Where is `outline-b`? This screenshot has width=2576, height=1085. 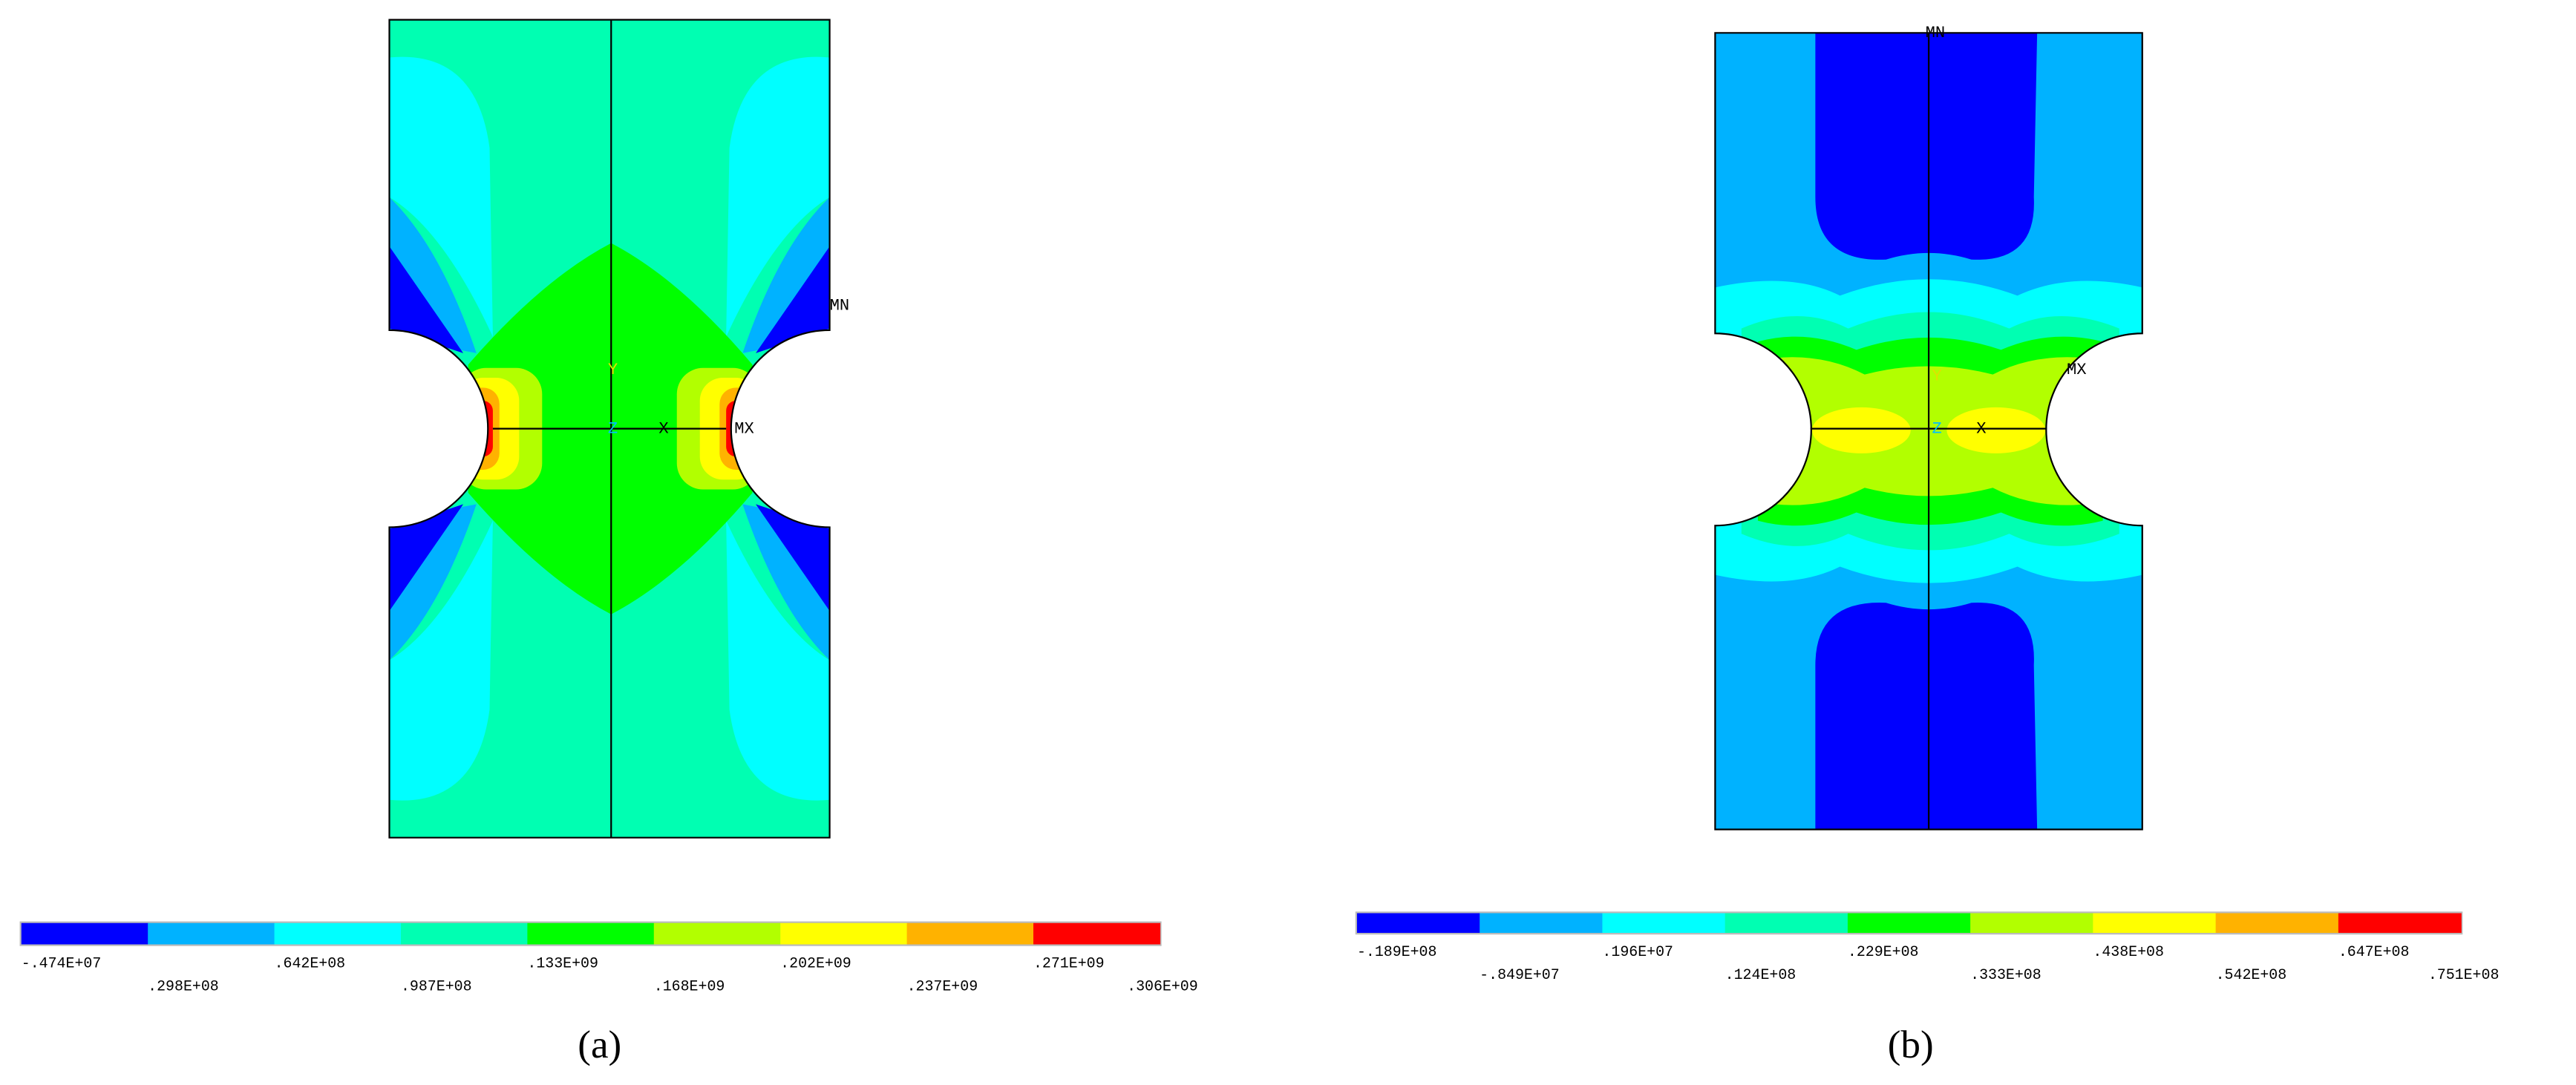 outline-b is located at coordinates (1928, 431).